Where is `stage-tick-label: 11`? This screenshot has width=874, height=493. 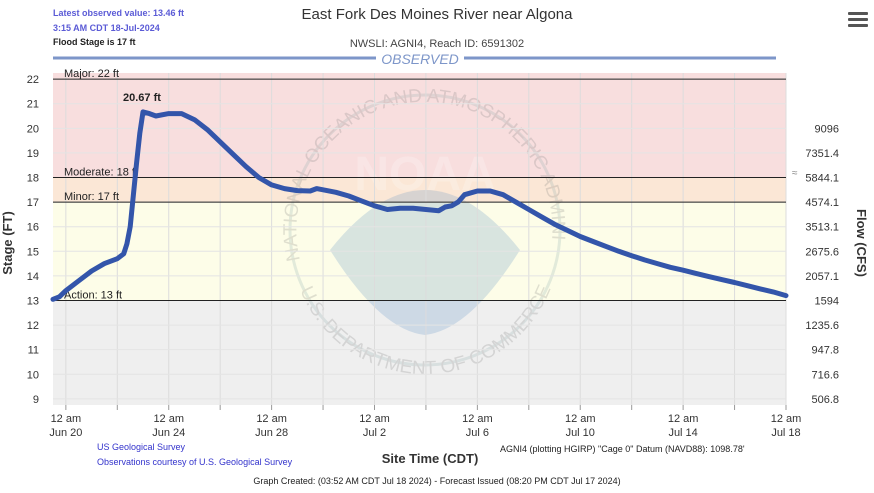 stage-tick-label: 11 is located at coordinates (33, 351).